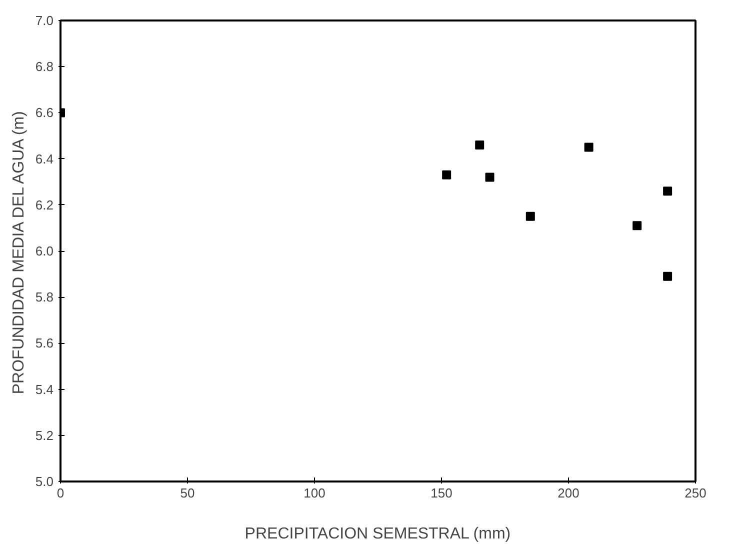  Describe the element at coordinates (569, 493) in the screenshot. I see `x-tick-label: 200` at that location.